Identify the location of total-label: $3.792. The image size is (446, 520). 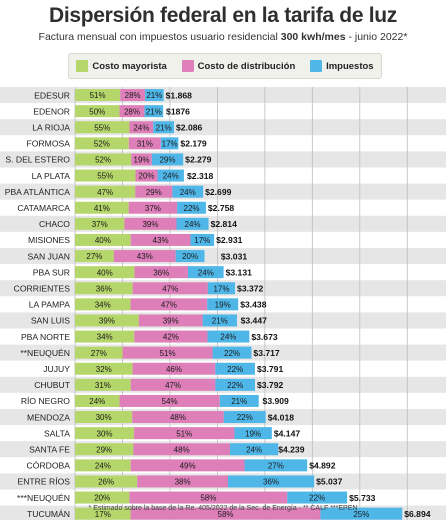
(270, 385).